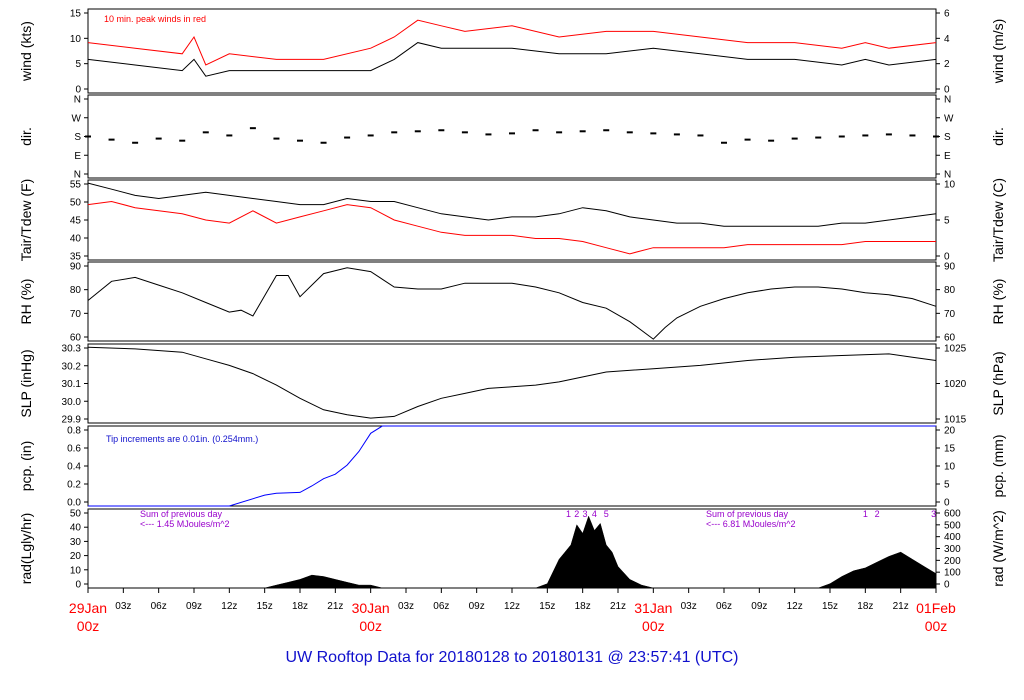  Describe the element at coordinates (26, 466) in the screenshot. I see `ylabel-left: pcp. (in)` at that location.